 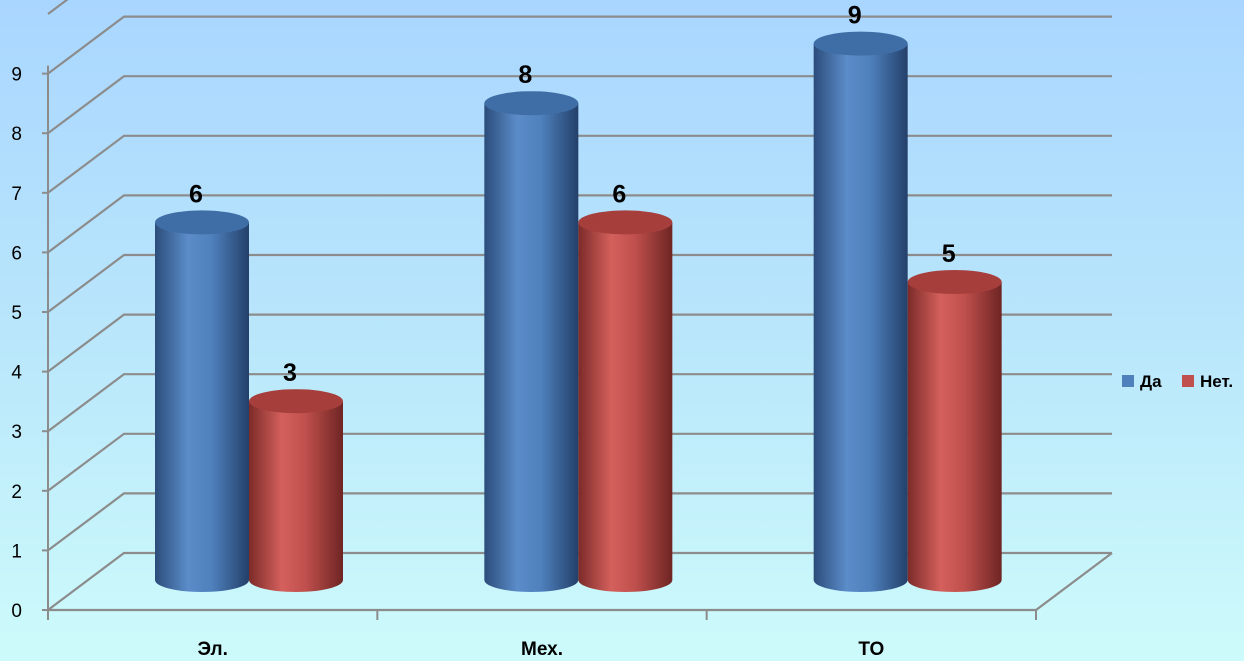 I want to click on y-tick-label: 1, so click(x=16, y=551).